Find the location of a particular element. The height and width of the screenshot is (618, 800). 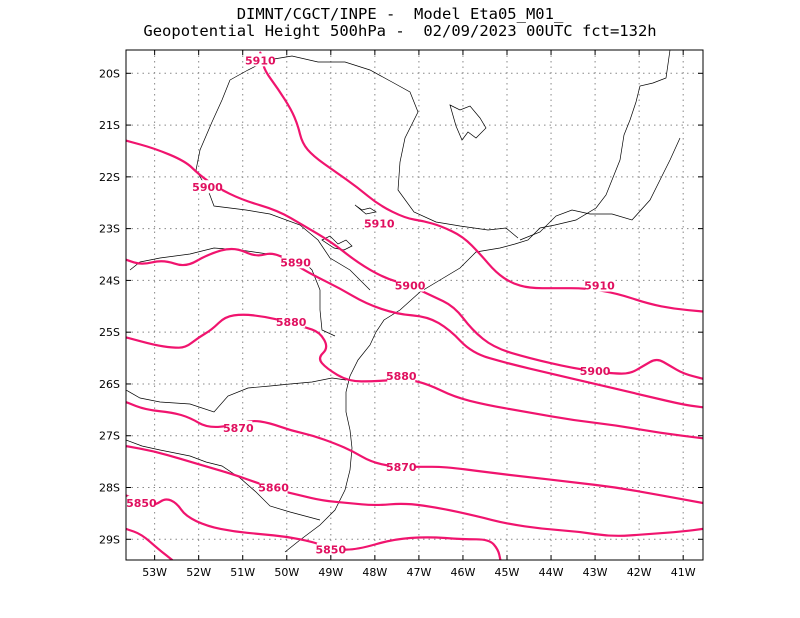

state-border-pr-sc is located at coordinates (236, 395).